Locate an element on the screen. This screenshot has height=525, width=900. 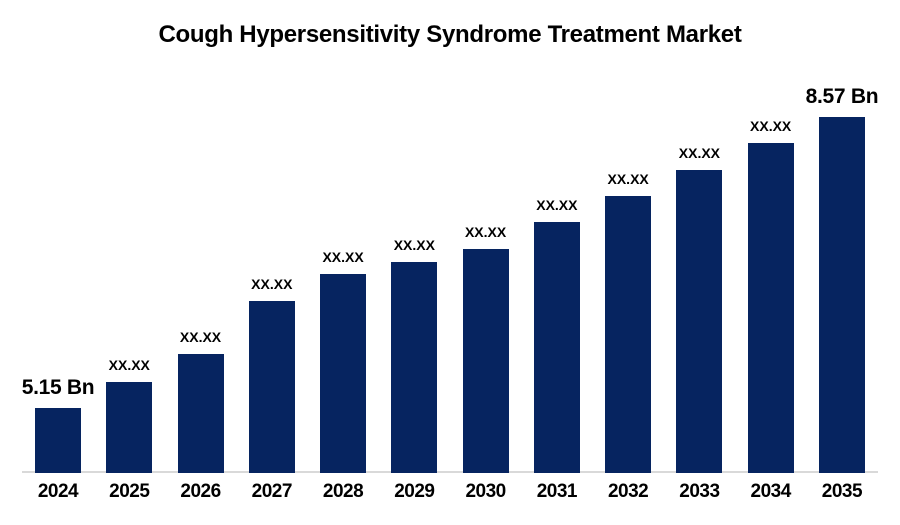
x-axis-tick-label: 2026 is located at coordinates (200, 491).